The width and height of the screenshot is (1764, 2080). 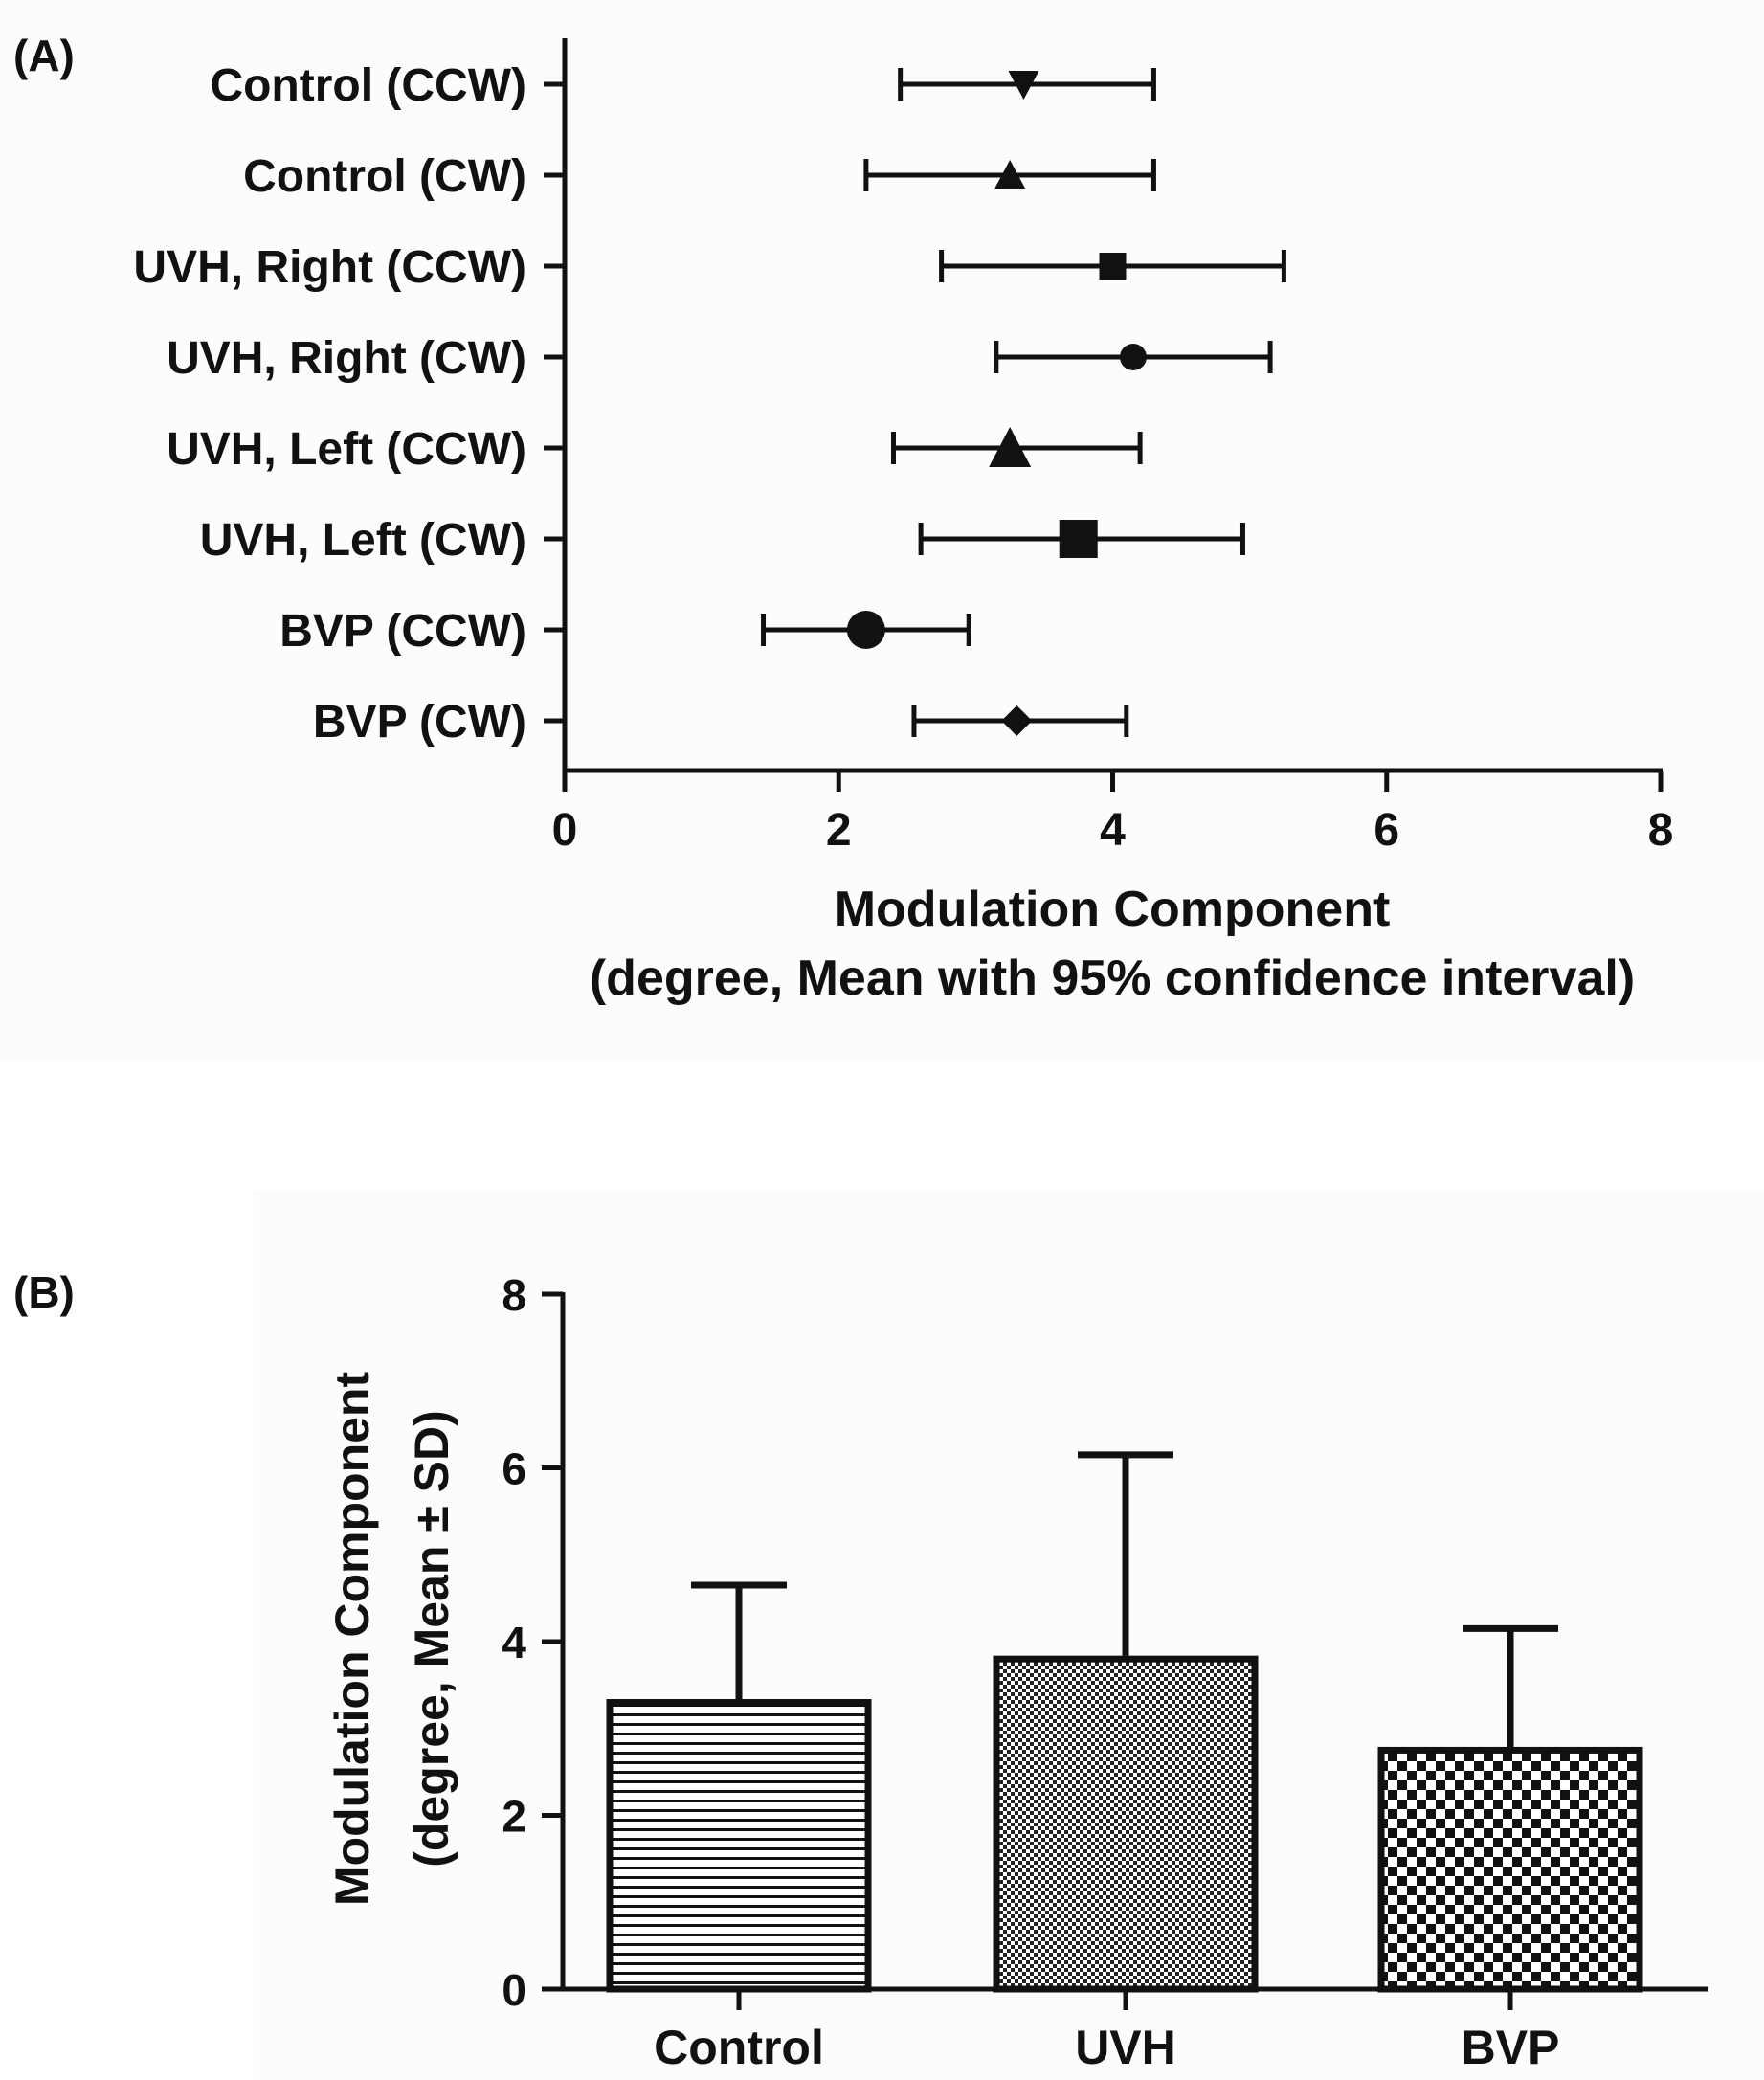 I want to click on b-y-tick-label-0: 0, so click(x=514, y=1990).